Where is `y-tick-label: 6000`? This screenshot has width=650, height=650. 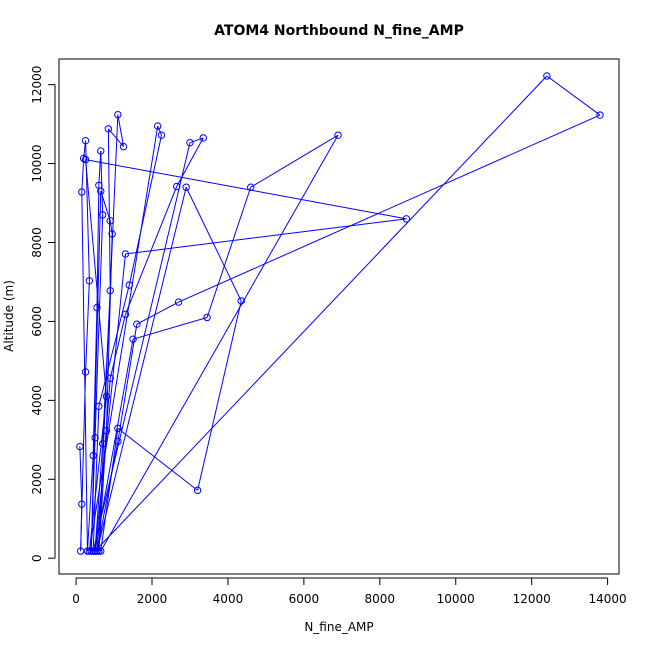 y-tick-label: 6000 is located at coordinates (37, 321).